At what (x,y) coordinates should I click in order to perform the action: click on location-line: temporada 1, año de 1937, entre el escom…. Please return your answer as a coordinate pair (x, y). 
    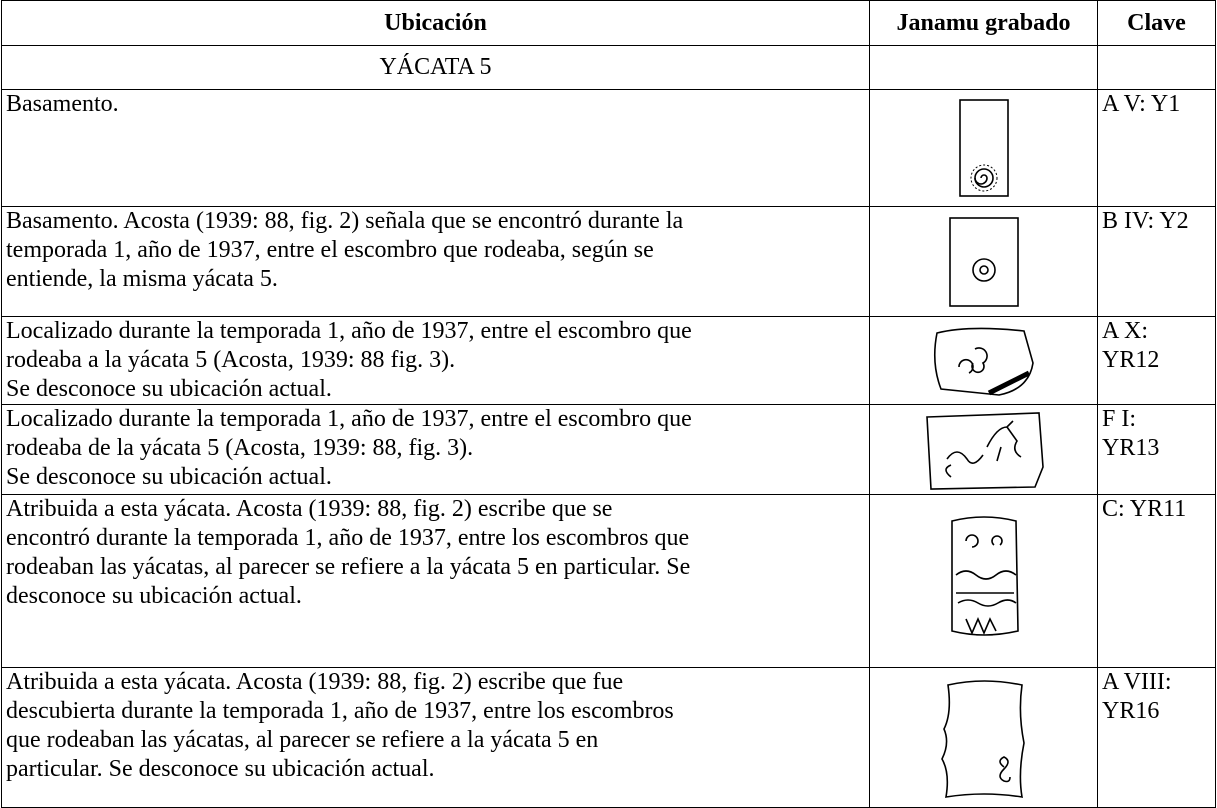
    Looking at the image, I should click on (330, 250).